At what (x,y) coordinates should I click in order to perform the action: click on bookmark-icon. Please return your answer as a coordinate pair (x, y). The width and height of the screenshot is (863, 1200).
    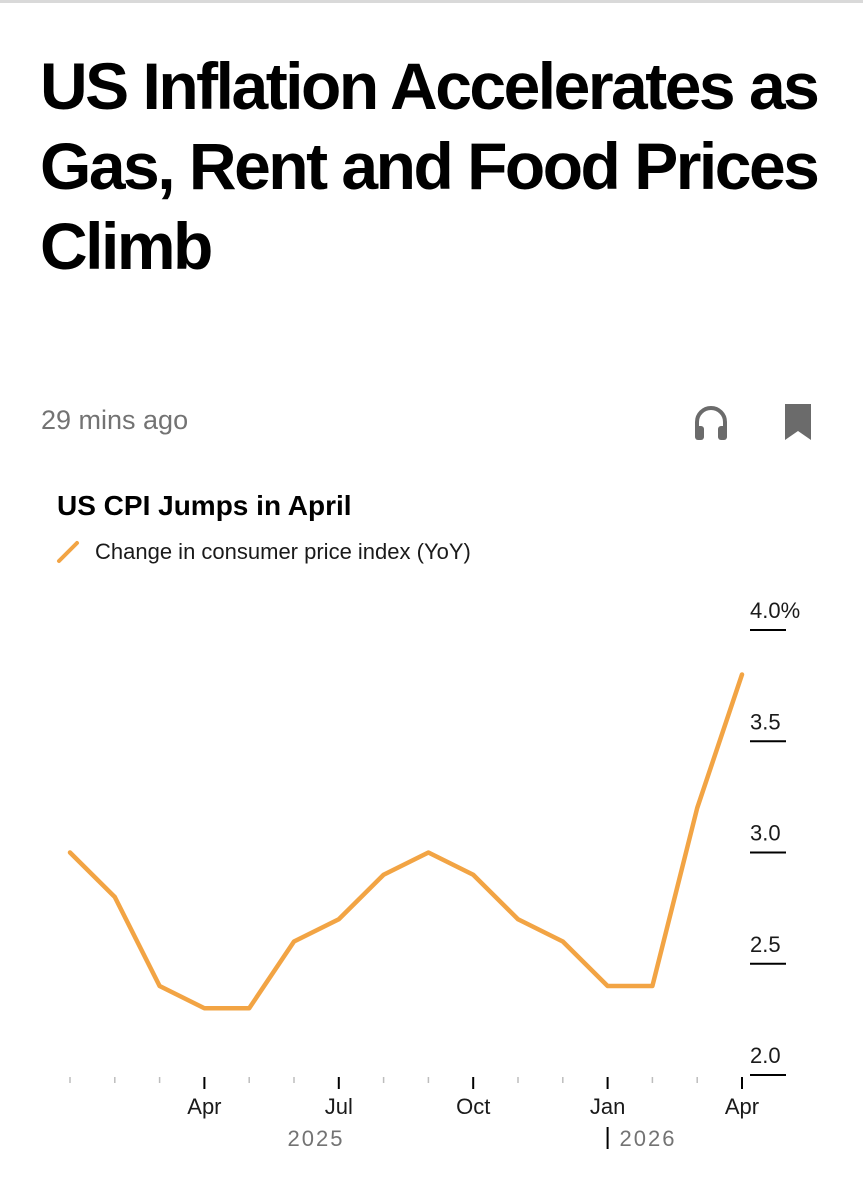
    Looking at the image, I should click on (798, 422).